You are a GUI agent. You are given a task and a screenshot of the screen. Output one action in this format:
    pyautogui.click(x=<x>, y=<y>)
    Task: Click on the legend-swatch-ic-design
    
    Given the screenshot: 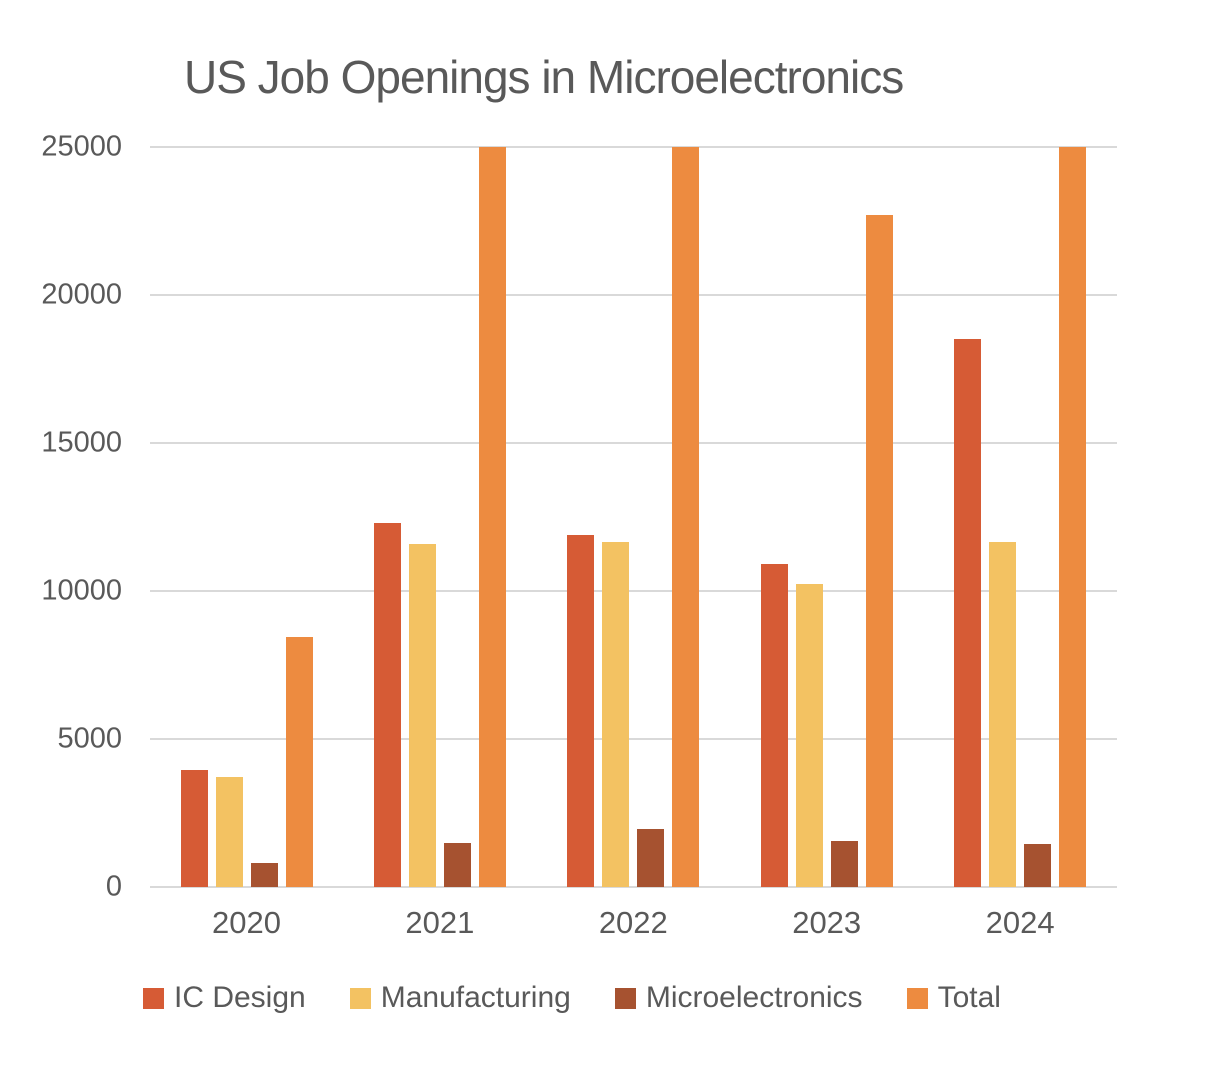 What is the action you would take?
    pyautogui.click(x=153, y=998)
    